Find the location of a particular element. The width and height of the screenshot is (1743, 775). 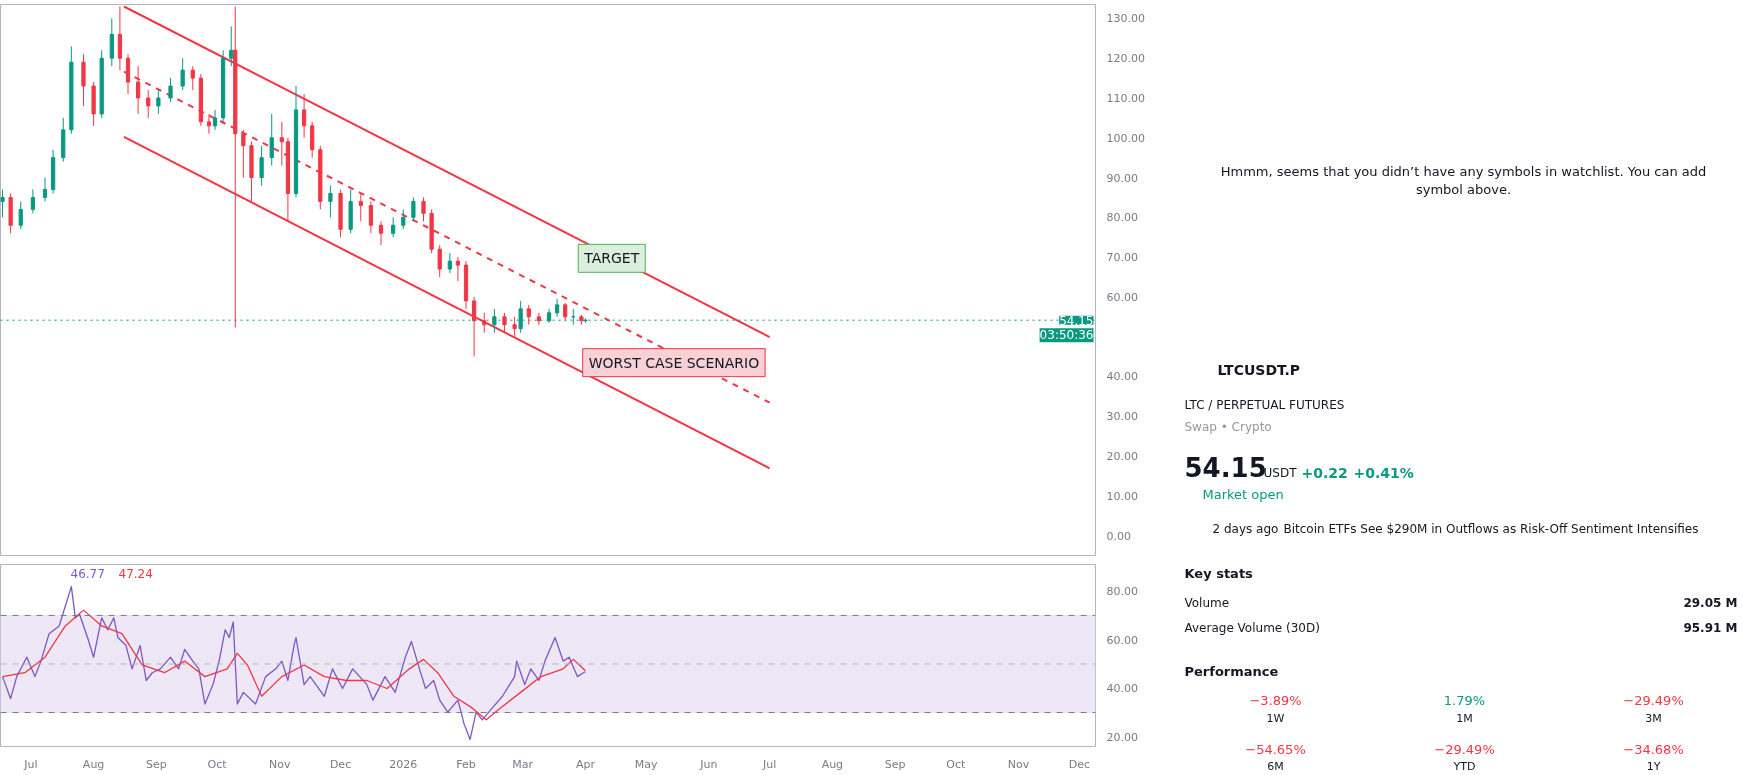

text: Average Volume (30D) is located at coordinates (1252, 627).